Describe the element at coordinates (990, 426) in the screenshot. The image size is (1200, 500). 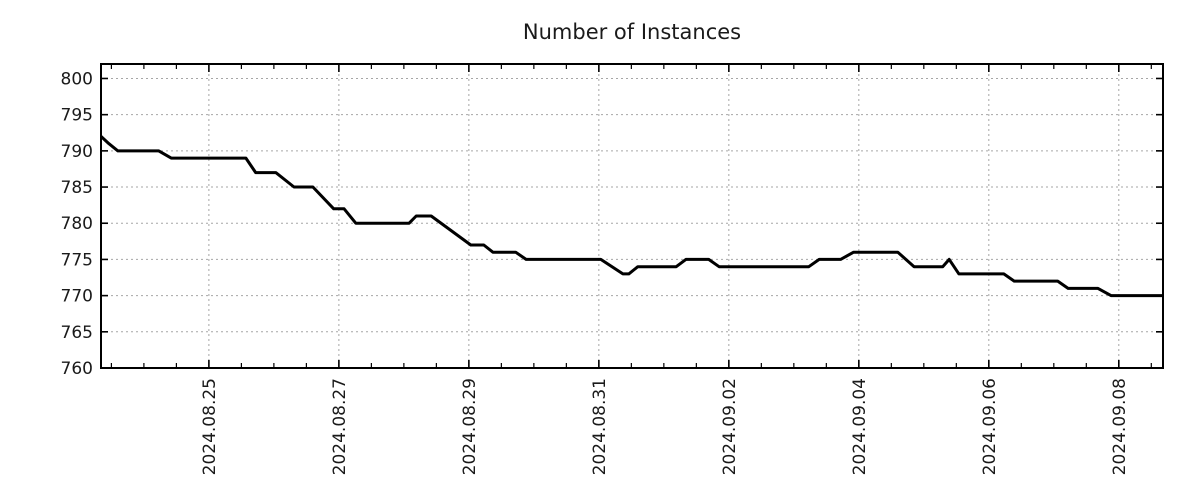
I see `x-tick-label: 2024.09.06` at that location.